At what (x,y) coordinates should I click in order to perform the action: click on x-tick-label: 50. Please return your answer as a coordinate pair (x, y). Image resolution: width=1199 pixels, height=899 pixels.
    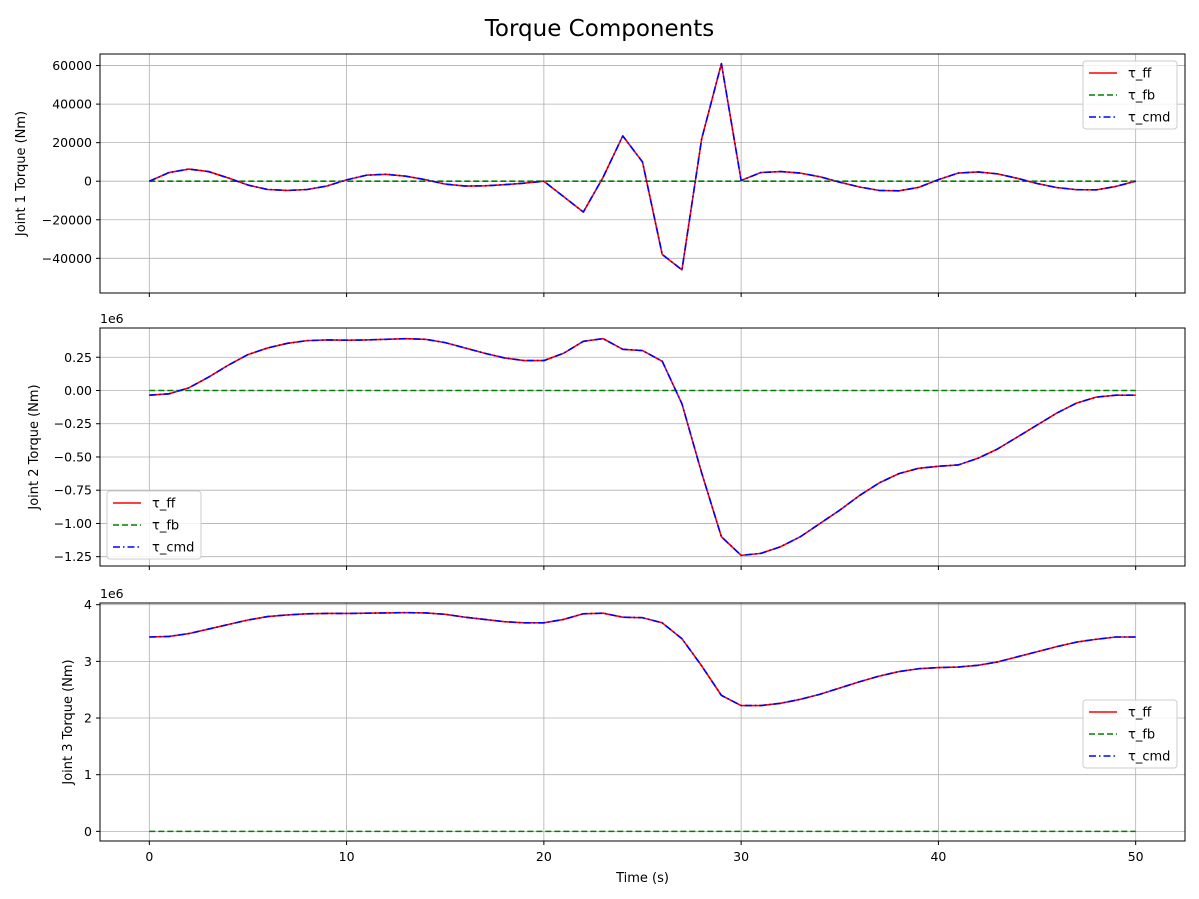
    Looking at the image, I should click on (1136, 856).